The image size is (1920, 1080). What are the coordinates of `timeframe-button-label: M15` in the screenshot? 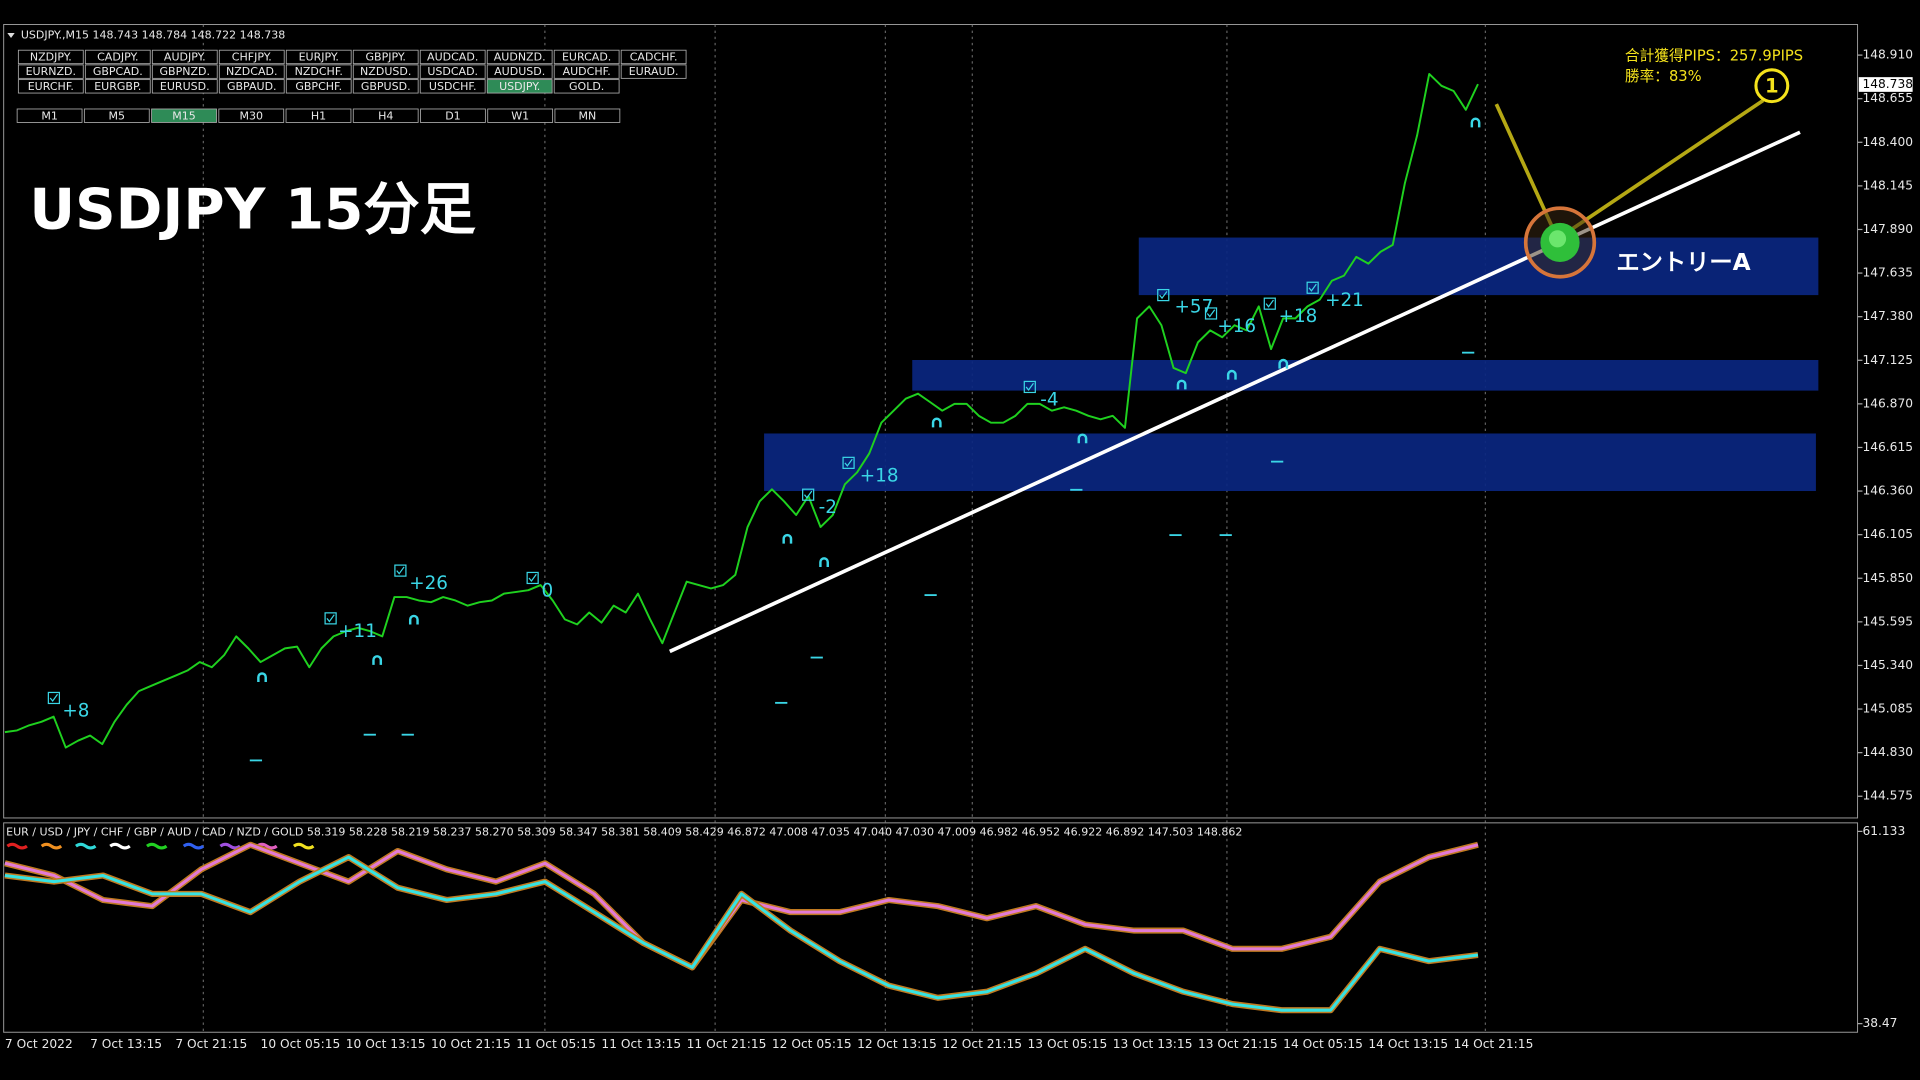 It's located at (184, 115).